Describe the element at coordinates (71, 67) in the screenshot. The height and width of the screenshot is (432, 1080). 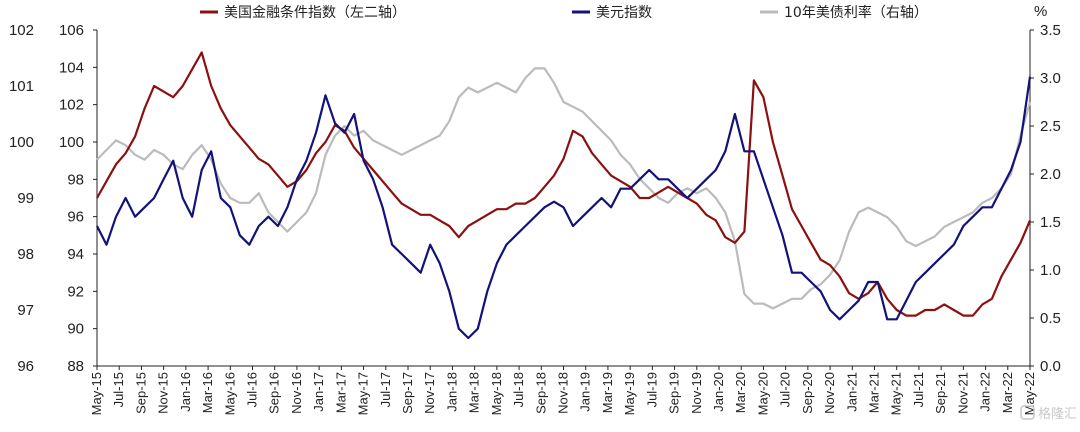
I see `left1-tick-label: 104` at that location.